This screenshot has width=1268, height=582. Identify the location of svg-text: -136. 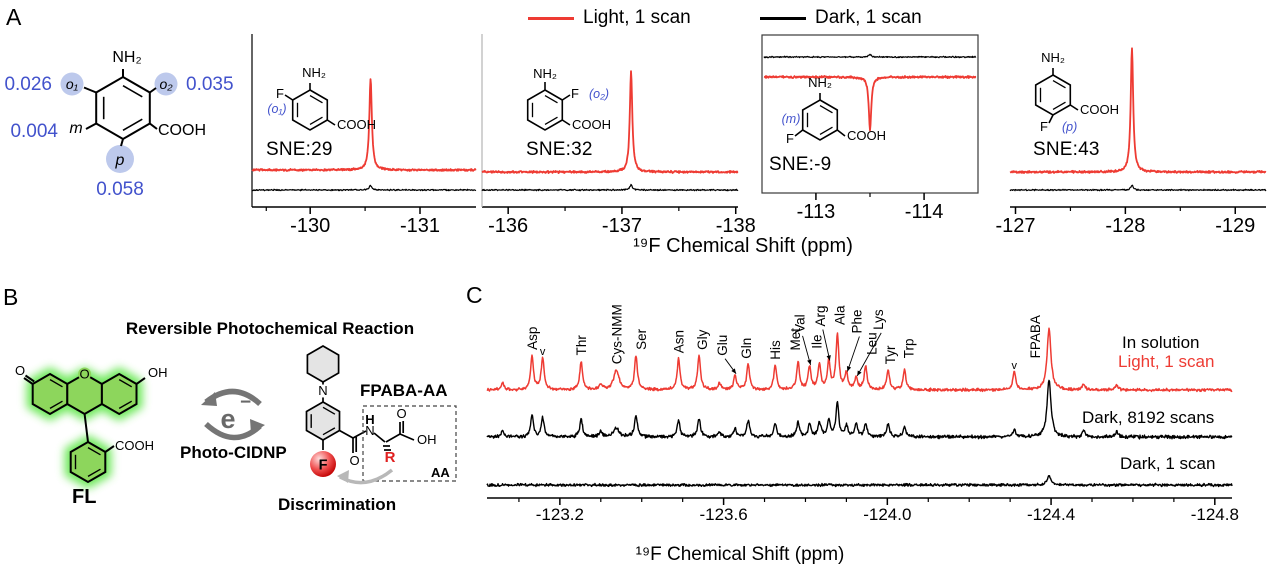
(508, 226).